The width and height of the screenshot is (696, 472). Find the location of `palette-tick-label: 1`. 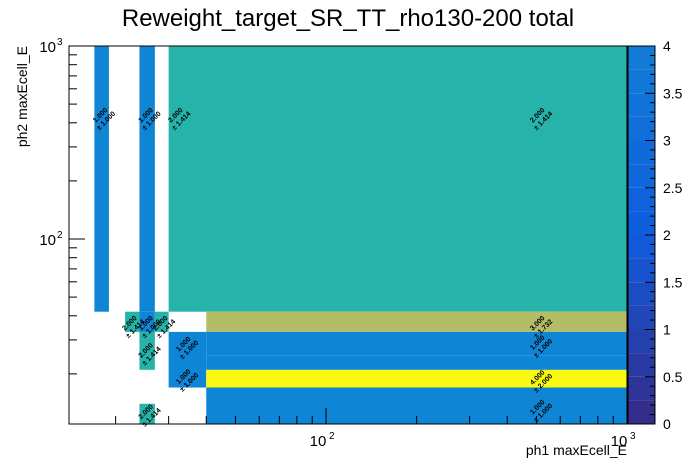

palette-tick-label: 1 is located at coordinates (667, 330).